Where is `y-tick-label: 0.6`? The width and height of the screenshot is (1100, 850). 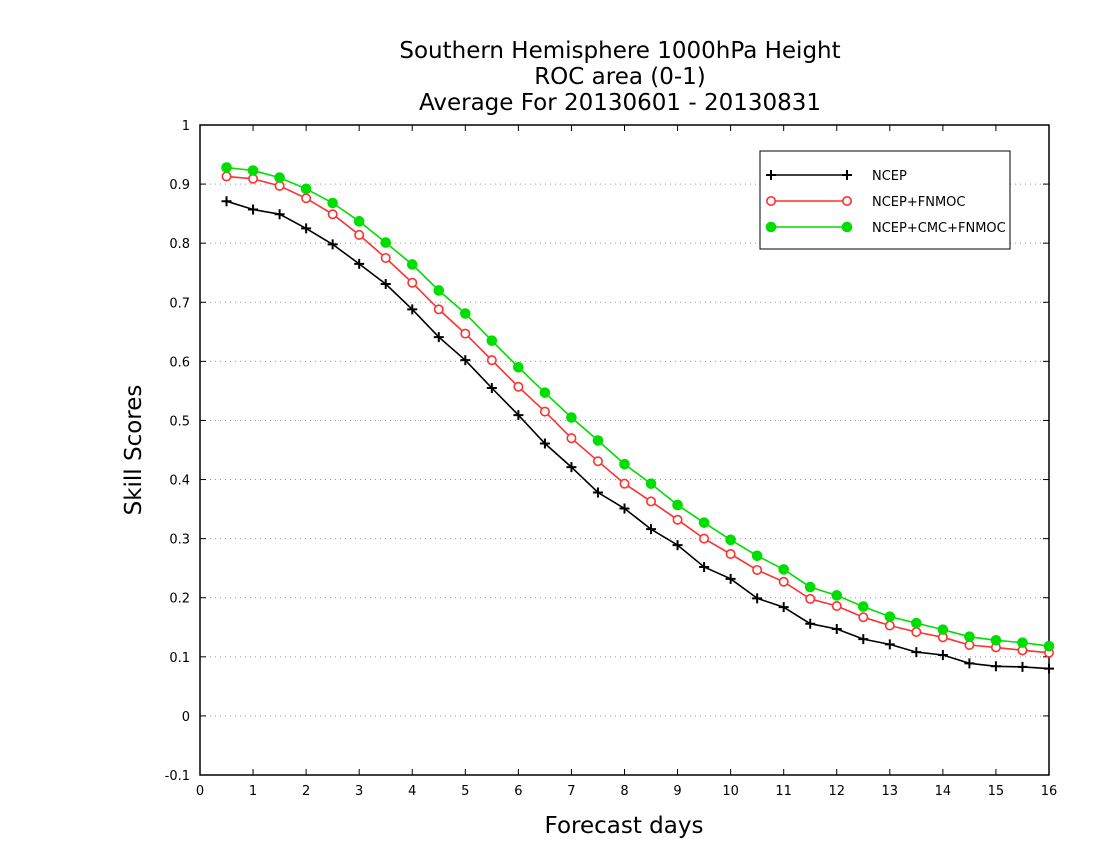 y-tick-label: 0.6 is located at coordinates (179, 362).